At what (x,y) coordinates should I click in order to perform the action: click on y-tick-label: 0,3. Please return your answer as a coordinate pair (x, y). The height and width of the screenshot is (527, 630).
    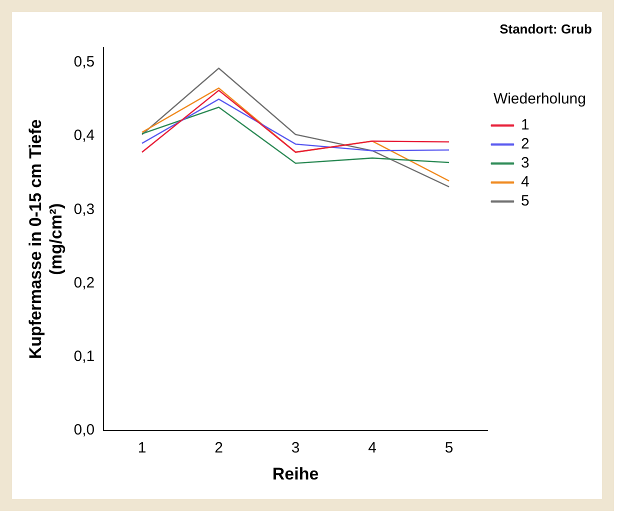
    Looking at the image, I should click on (84, 209).